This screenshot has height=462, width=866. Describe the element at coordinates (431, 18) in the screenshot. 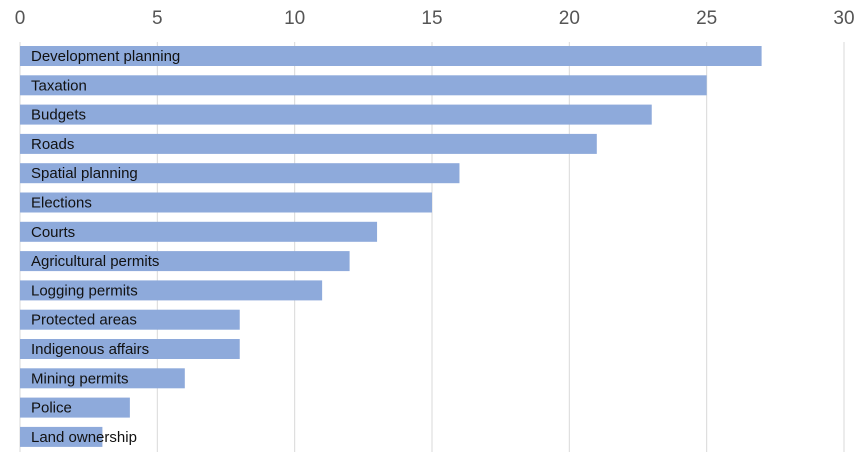

I see `x-tick-label: 15` at that location.